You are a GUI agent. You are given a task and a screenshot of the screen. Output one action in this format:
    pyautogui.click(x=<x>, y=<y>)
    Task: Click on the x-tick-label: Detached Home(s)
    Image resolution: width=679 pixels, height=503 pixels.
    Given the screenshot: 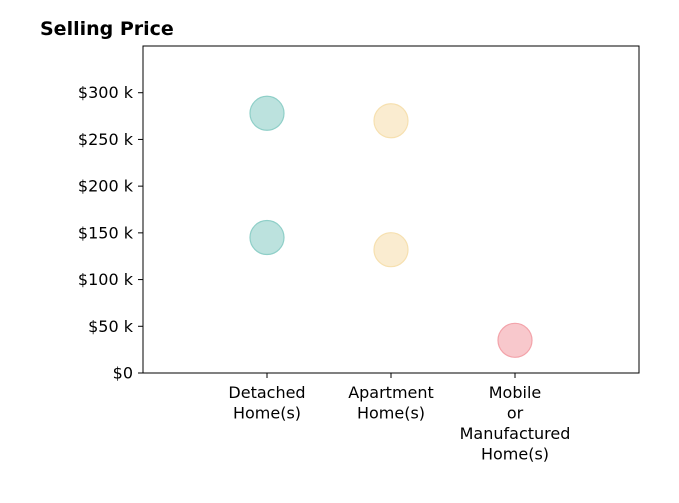 What is the action you would take?
    pyautogui.click(x=266, y=403)
    